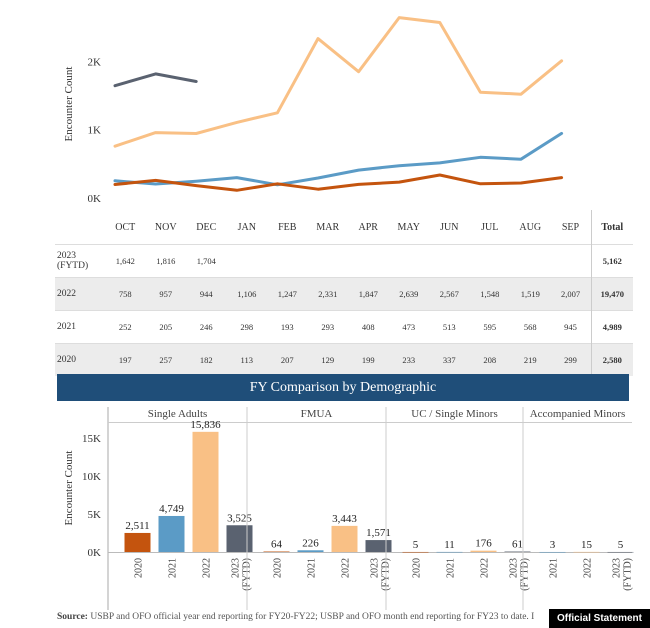  I want to click on header-month-sep: SEP, so click(570, 227).